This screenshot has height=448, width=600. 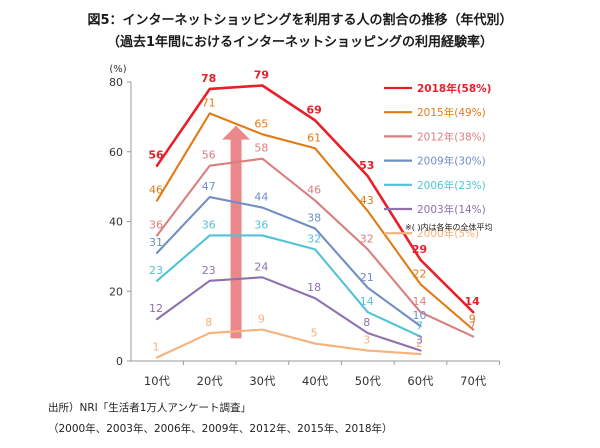 I want to click on legend-label: 2006年(23%), so click(x=451, y=185).